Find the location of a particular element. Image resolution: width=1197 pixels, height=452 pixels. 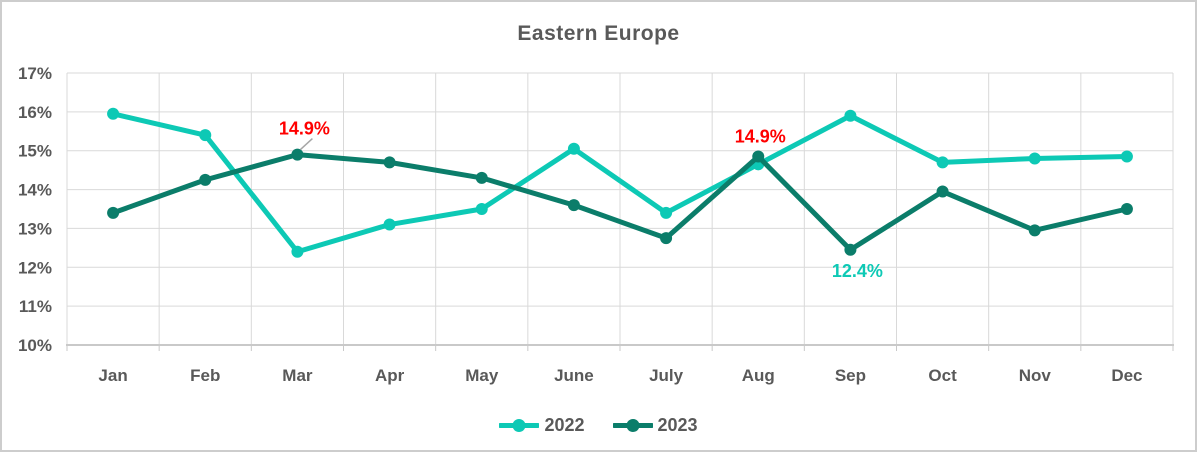

data-label: 12.4% is located at coordinates (857, 271).